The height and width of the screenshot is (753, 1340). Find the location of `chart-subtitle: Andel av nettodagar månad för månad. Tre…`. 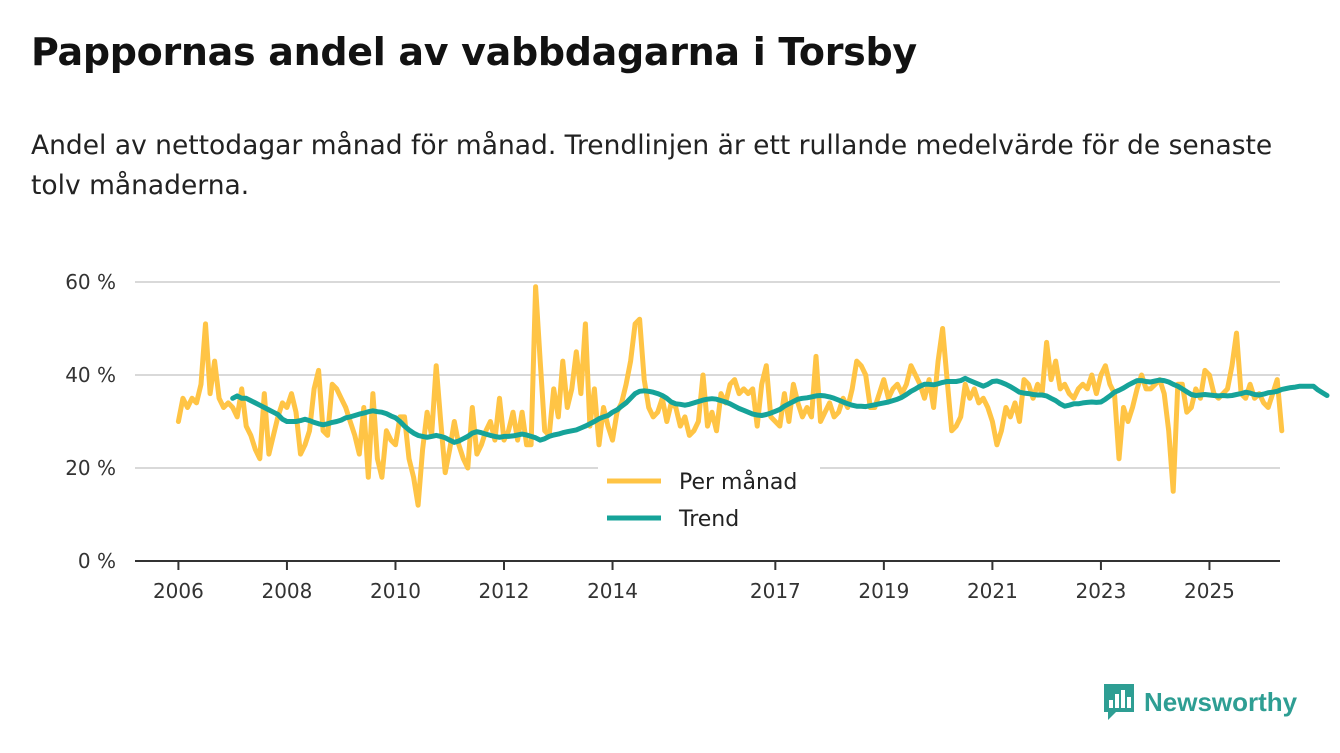

chart-subtitle: Andel av nettodagar månad för månad. Tre… is located at coordinates (652, 165).